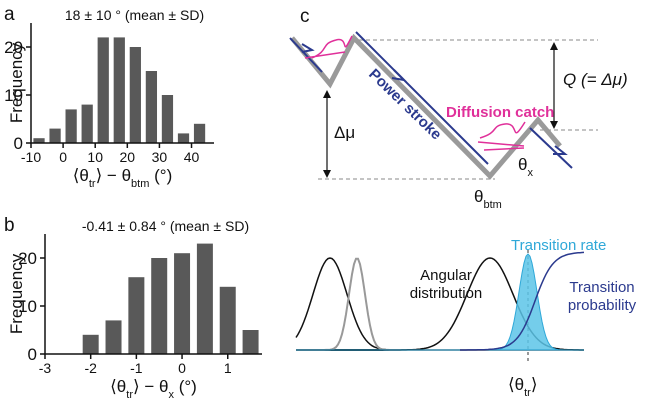 This screenshot has width=665, height=408. I want to click on x-tick-label: 10, so click(95, 157).